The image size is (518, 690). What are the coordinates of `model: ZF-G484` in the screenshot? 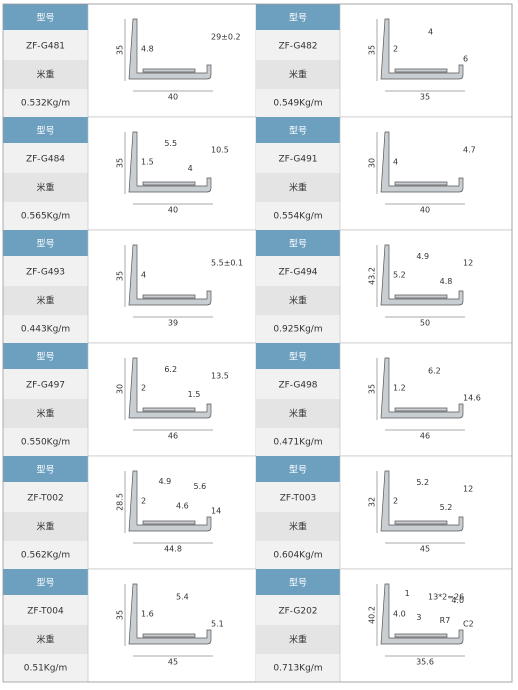 It's located at (45, 160).